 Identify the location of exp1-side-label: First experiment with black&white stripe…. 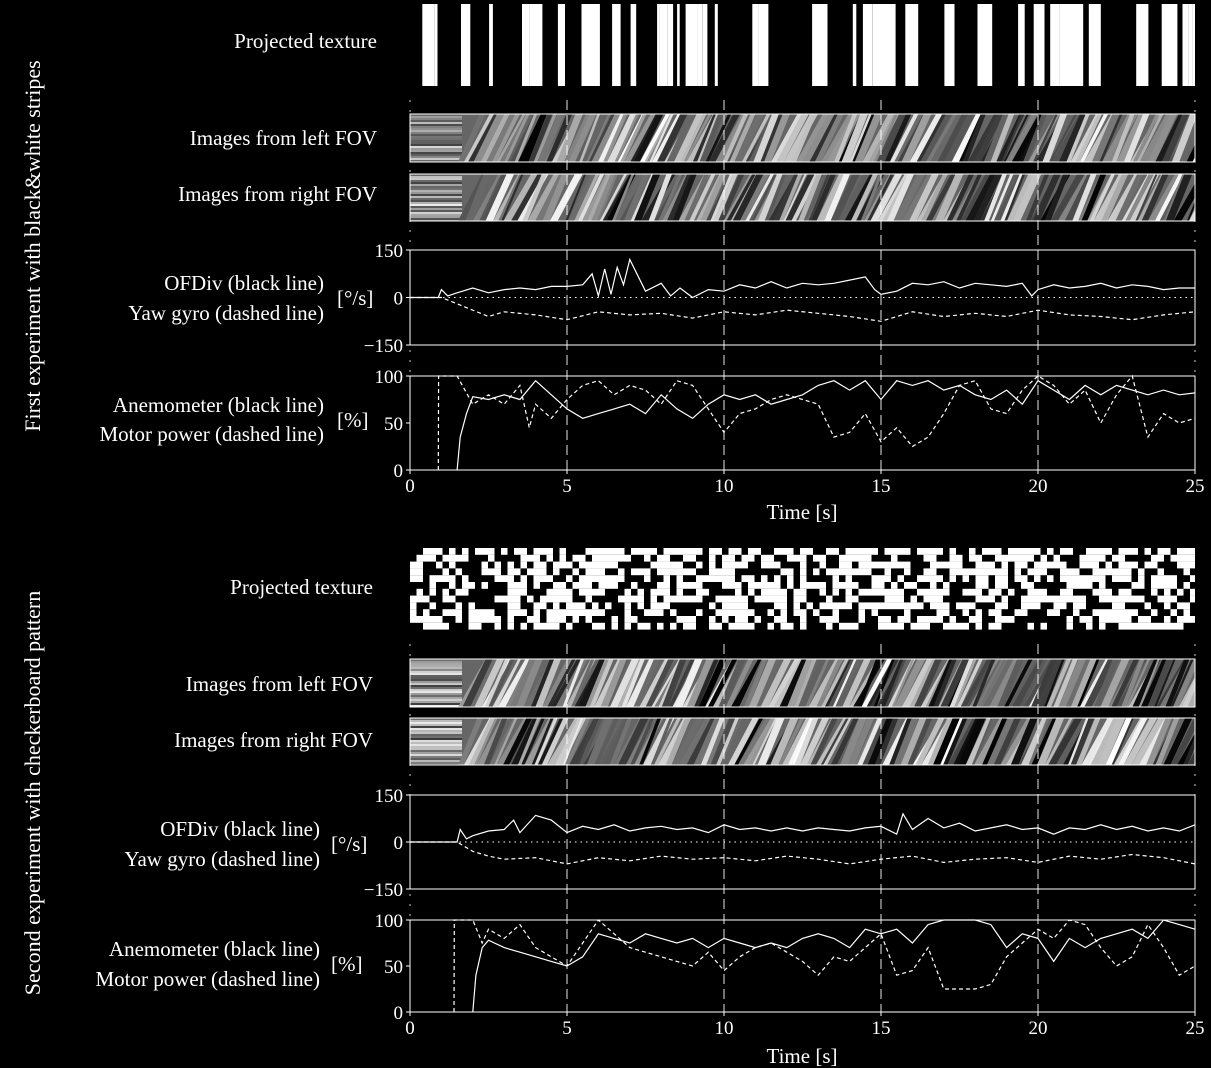
(32, 246).